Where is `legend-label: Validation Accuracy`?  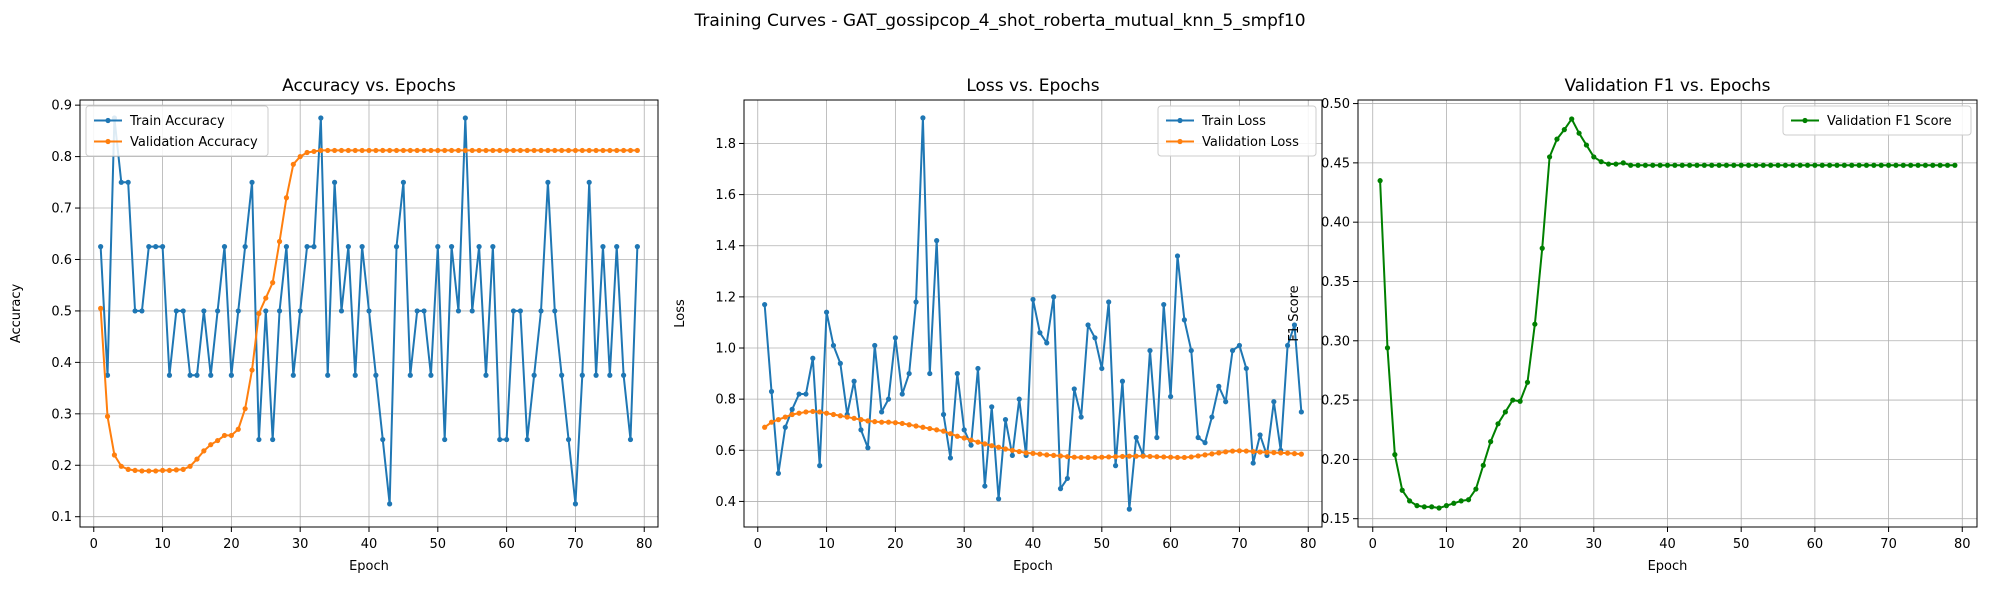
legend-label: Validation Accuracy is located at coordinates (194, 142).